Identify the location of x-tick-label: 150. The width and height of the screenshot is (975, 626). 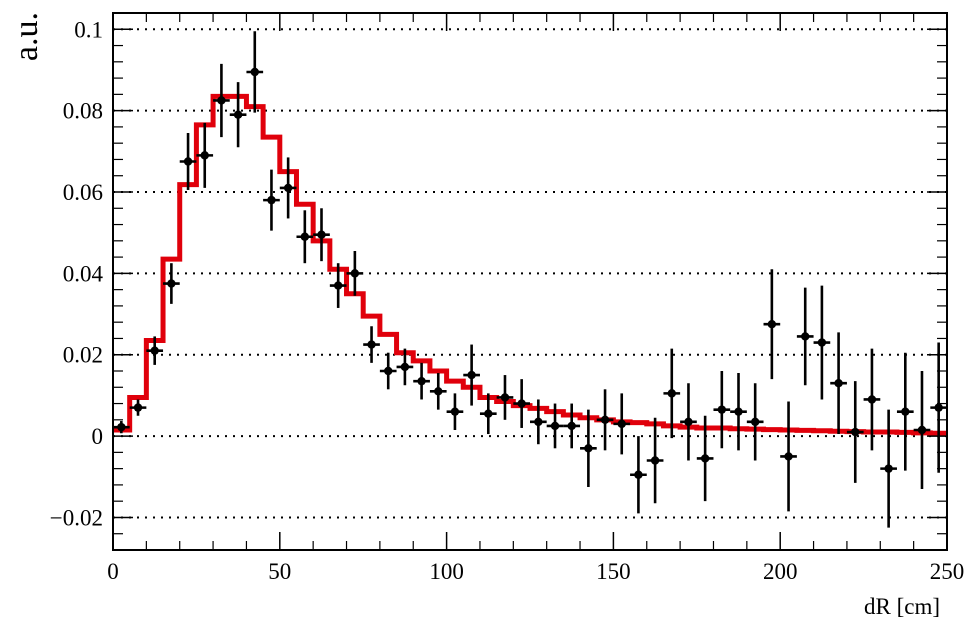
(613, 571).